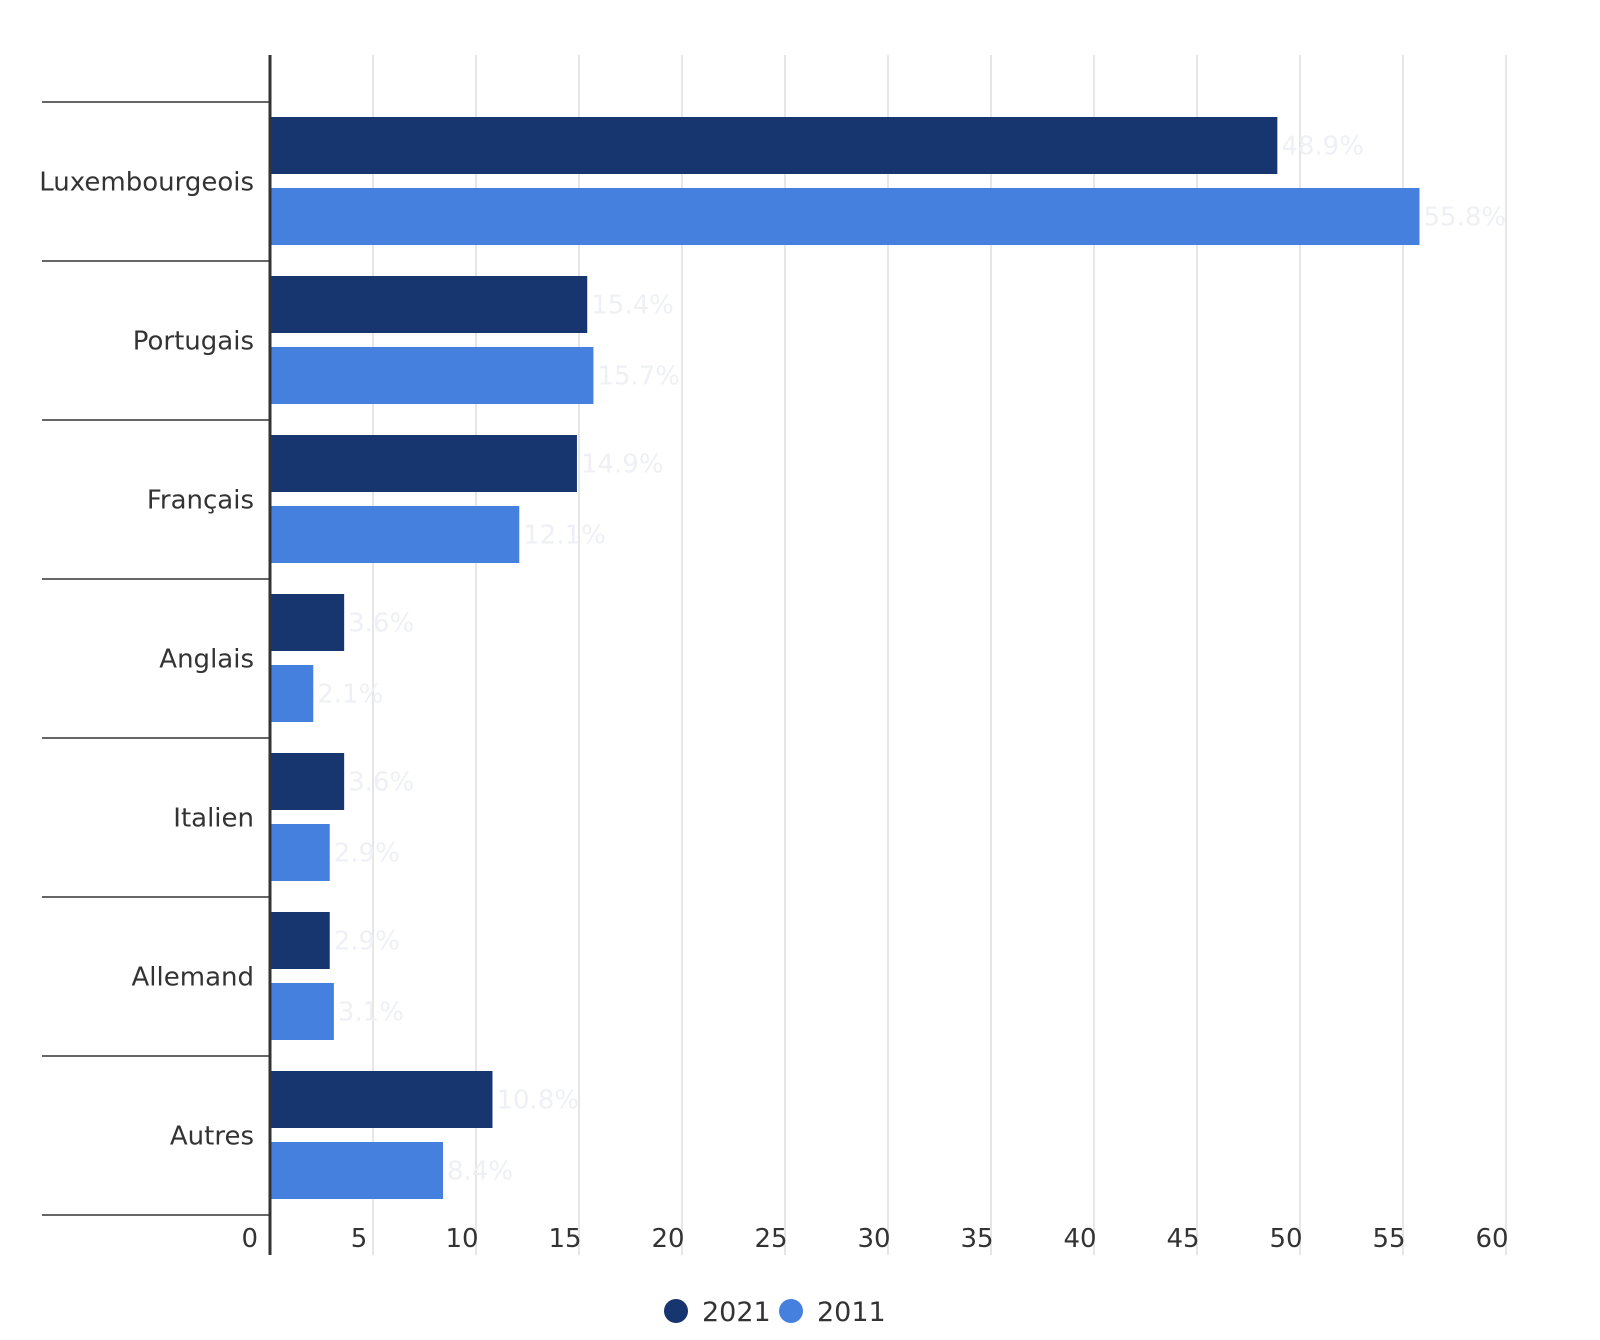 This screenshot has width=1600, height=1340. I want to click on x-tick-label-25: 25, so click(770, 1239).